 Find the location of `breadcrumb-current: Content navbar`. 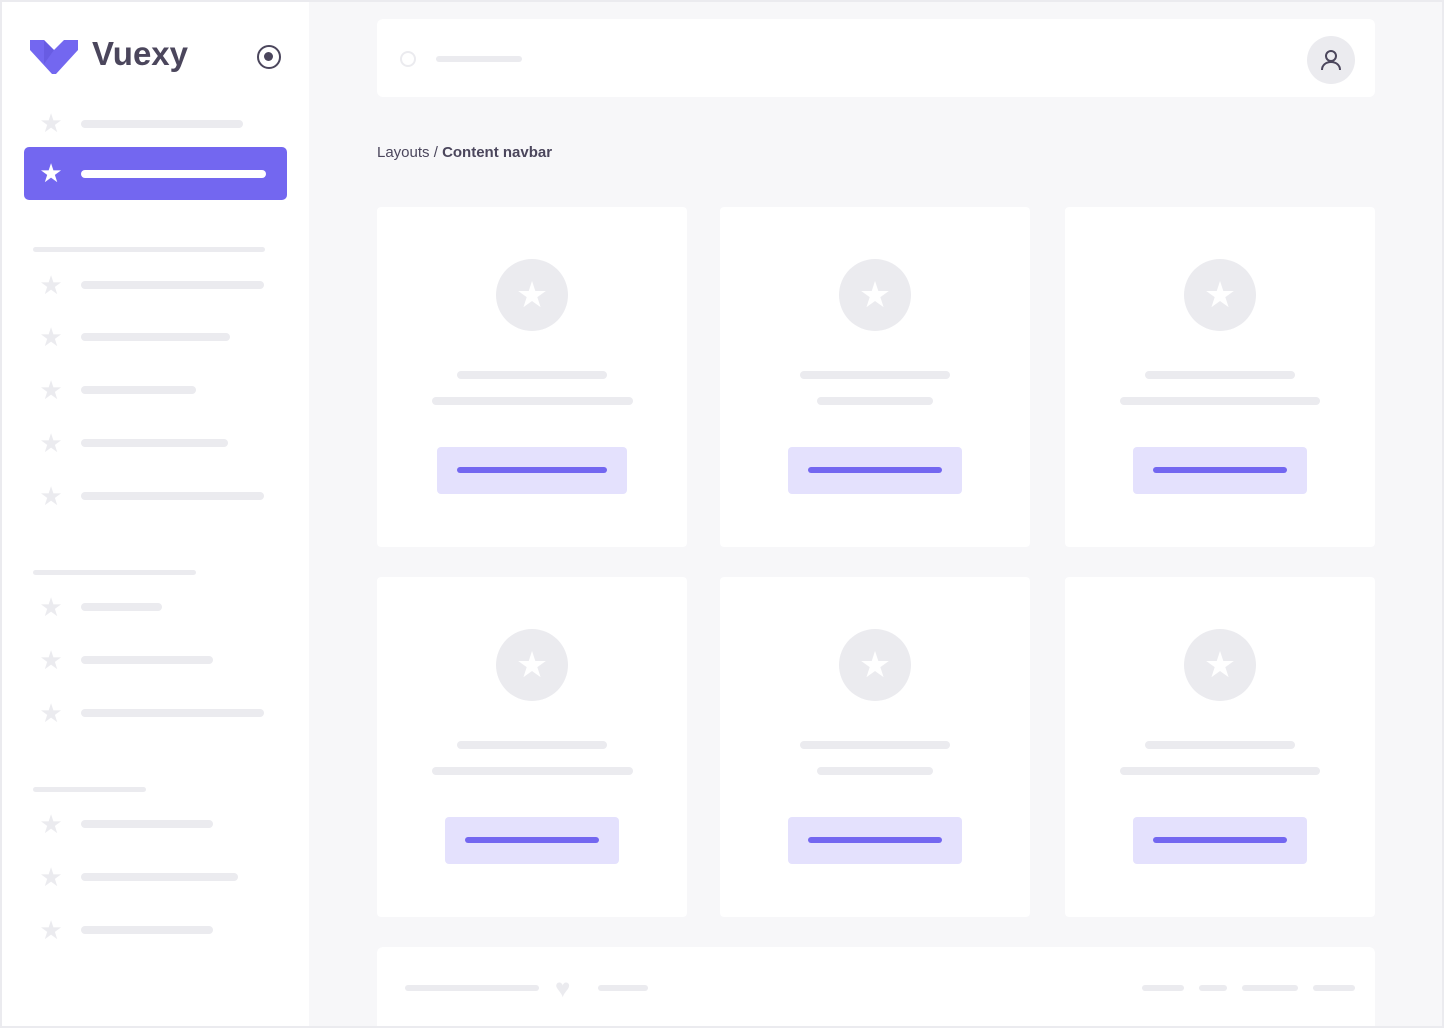

breadcrumb-current: Content navbar is located at coordinates (497, 152).